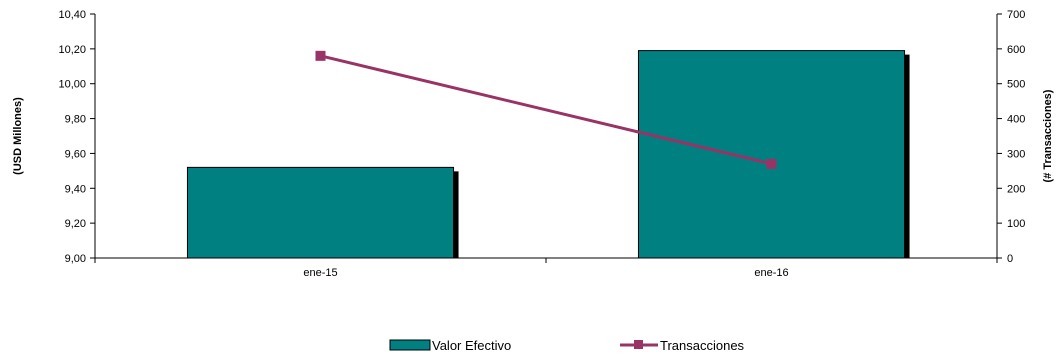 This screenshot has height=356, width=1062. I want to click on left-axis-title: (USD Millones), so click(18, 136).